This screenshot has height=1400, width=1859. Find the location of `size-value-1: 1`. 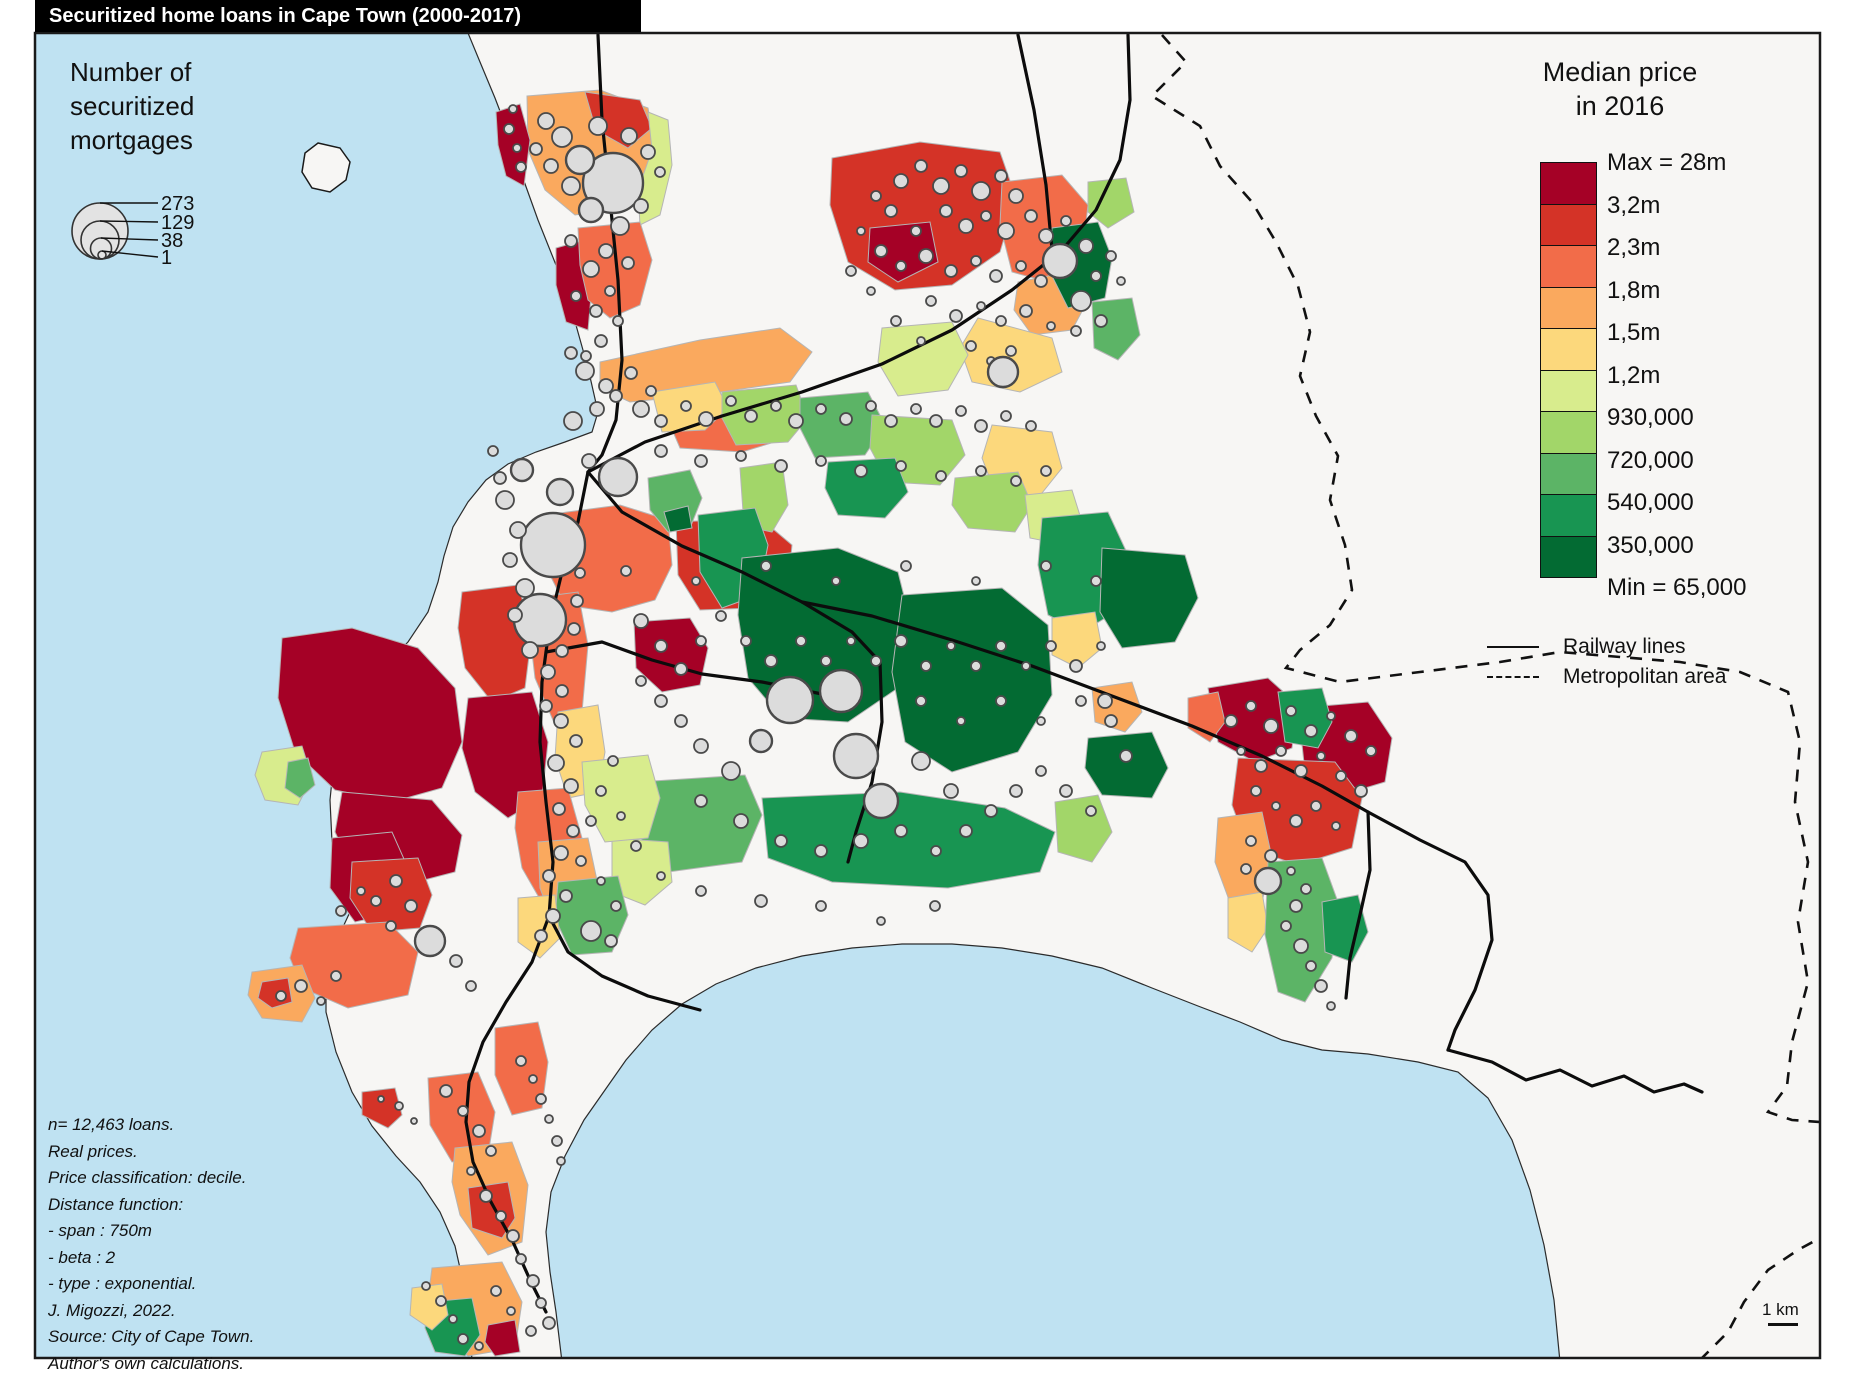

size-value-1: 1 is located at coordinates (167, 258).